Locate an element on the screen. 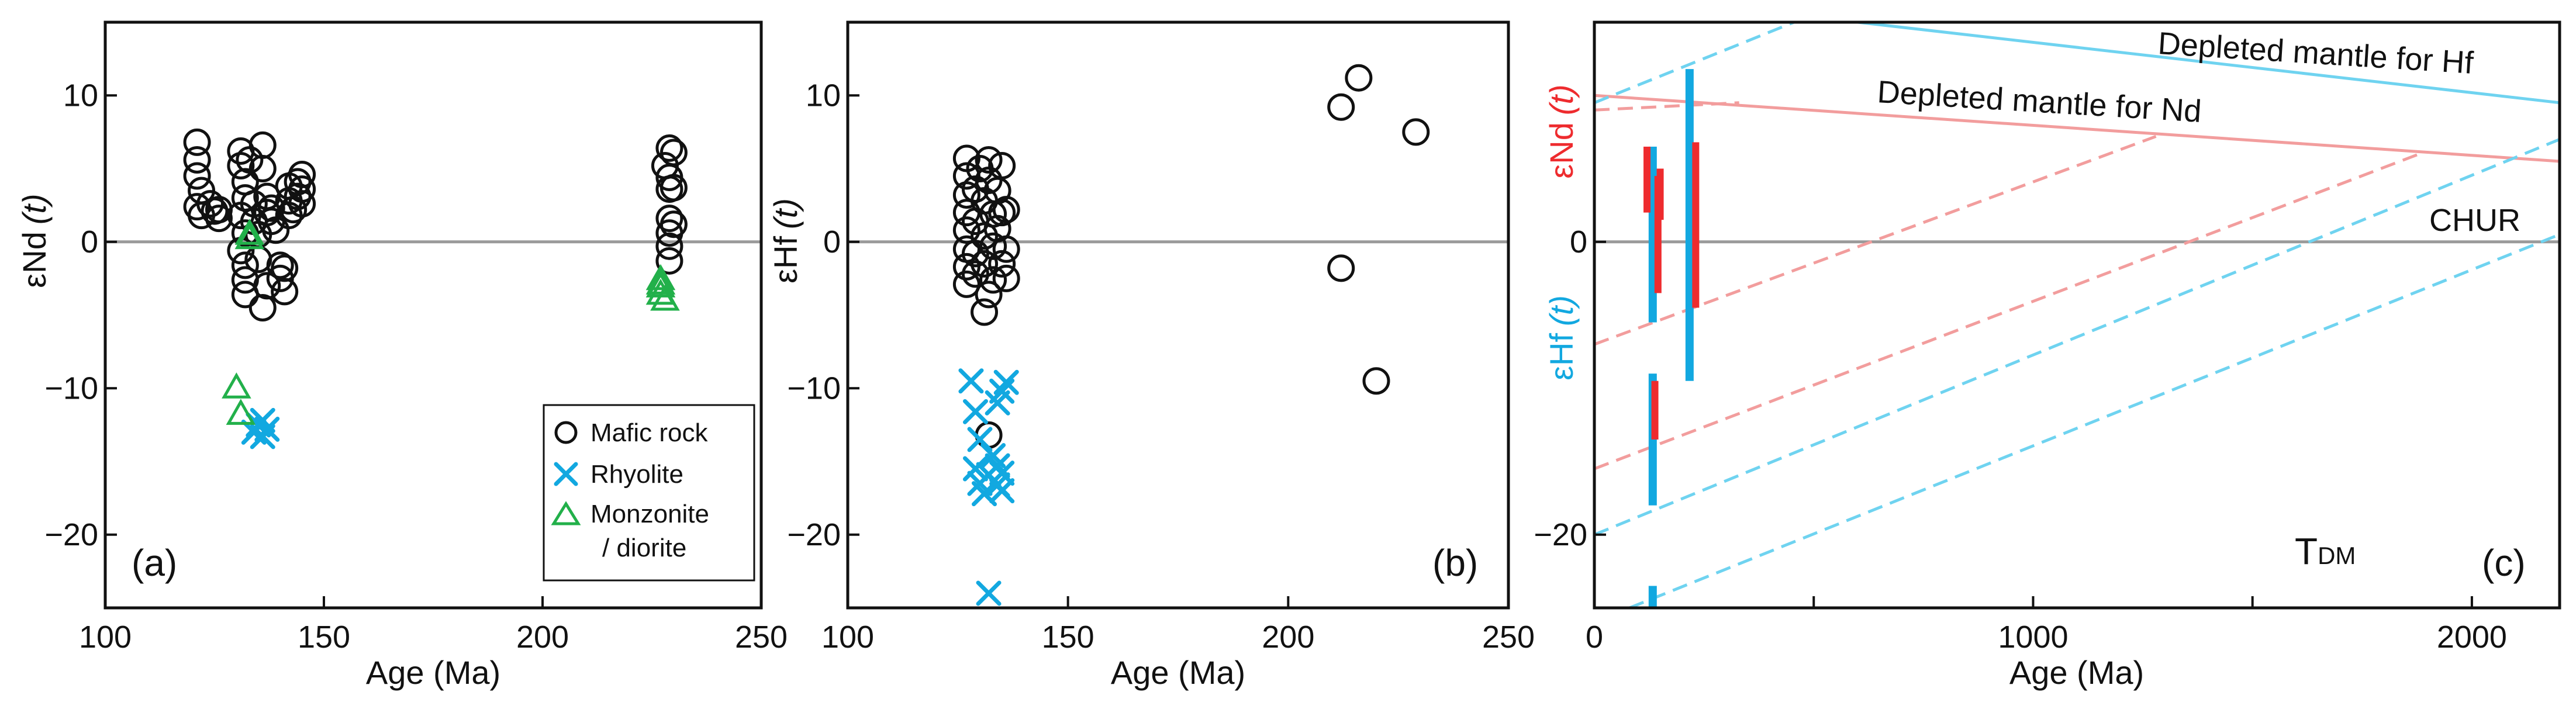 This screenshot has width=2576, height=716. a-legend: Mafic rock Rhyolite Monzonite / diorite is located at coordinates (649, 493).